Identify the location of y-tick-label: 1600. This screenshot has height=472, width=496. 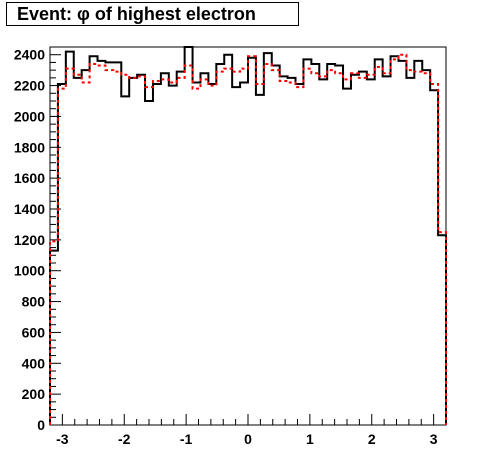
(29, 178).